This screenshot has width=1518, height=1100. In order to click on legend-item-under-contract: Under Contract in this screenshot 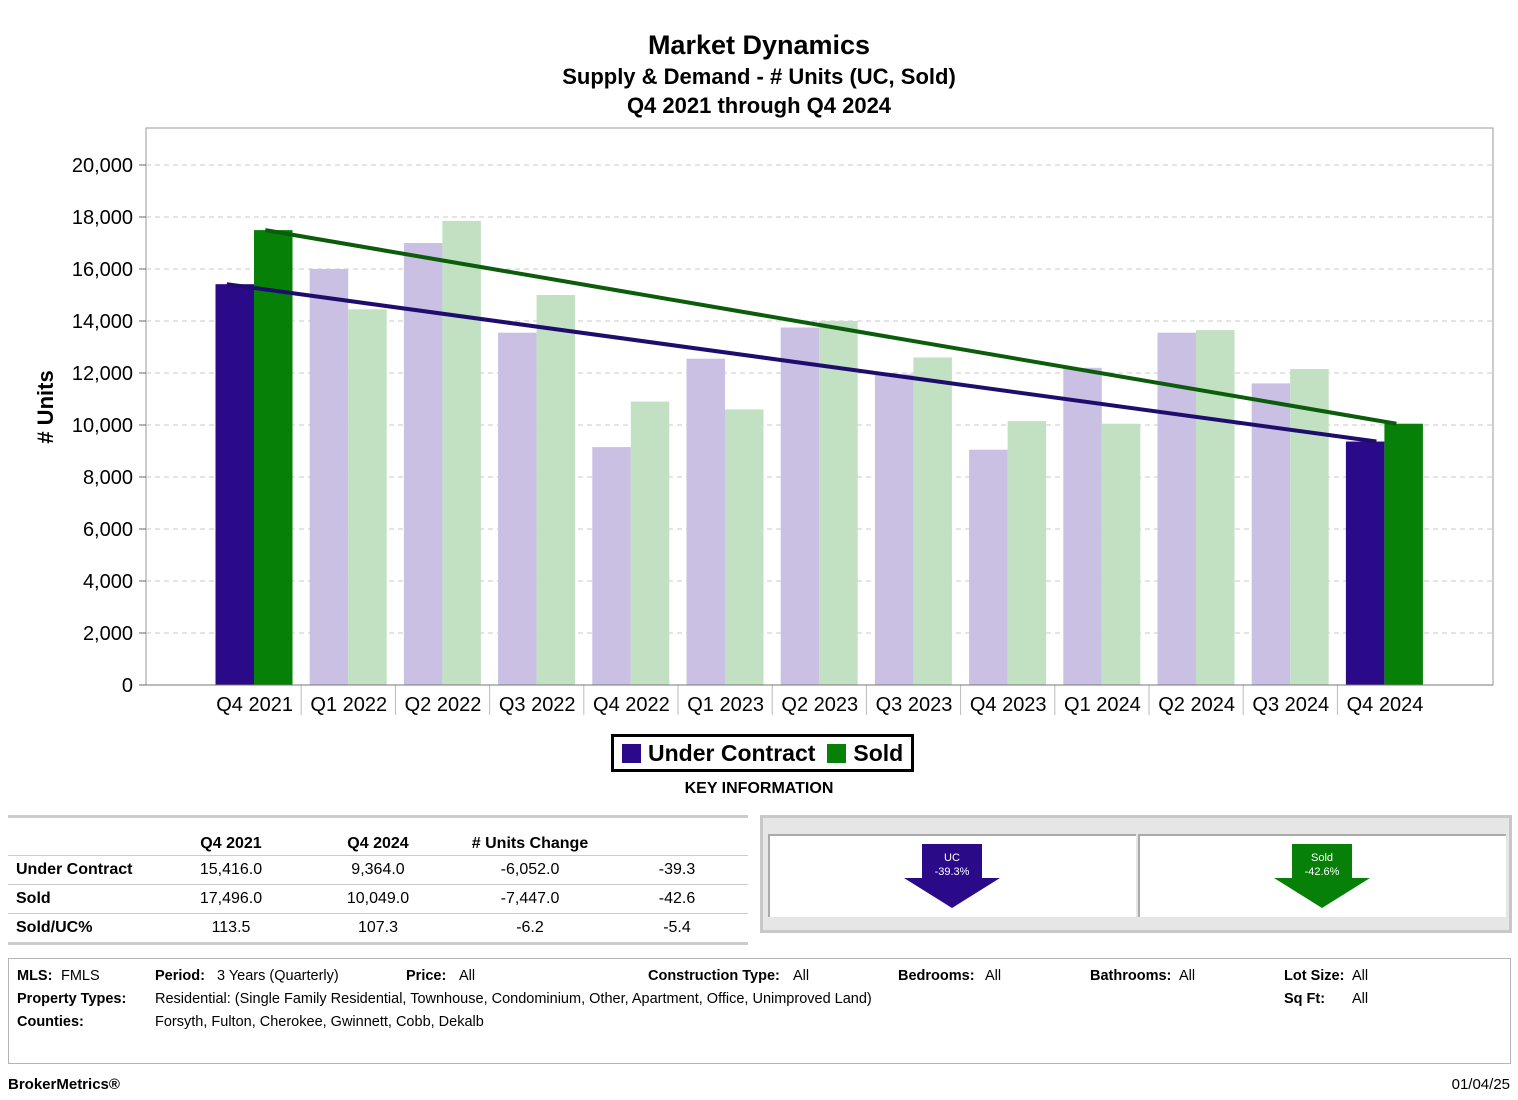, I will do `click(718, 753)`.